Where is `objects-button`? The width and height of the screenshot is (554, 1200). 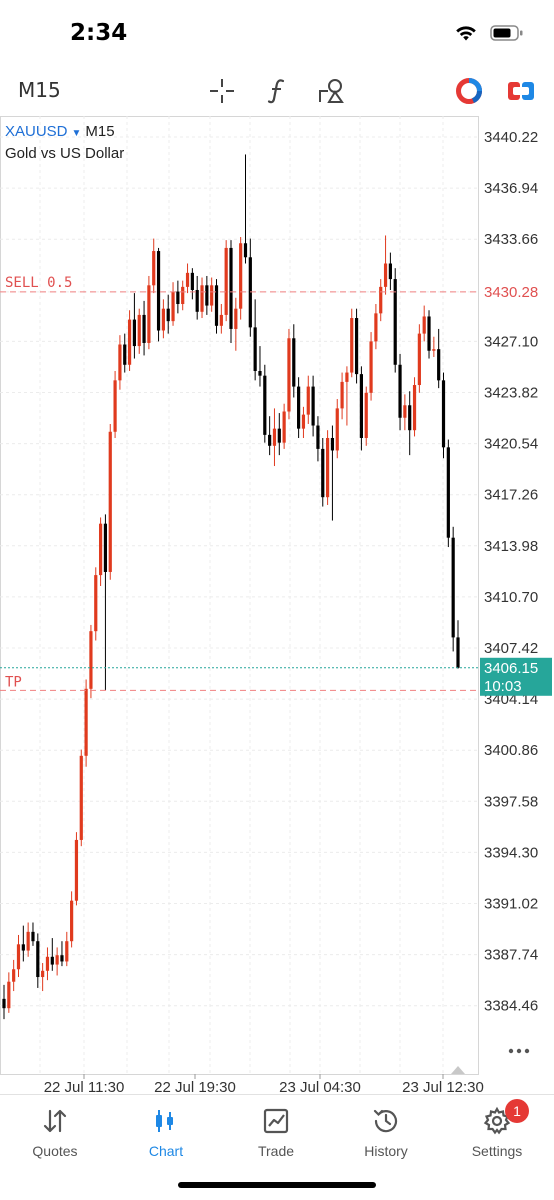
objects-button is located at coordinates (331, 91).